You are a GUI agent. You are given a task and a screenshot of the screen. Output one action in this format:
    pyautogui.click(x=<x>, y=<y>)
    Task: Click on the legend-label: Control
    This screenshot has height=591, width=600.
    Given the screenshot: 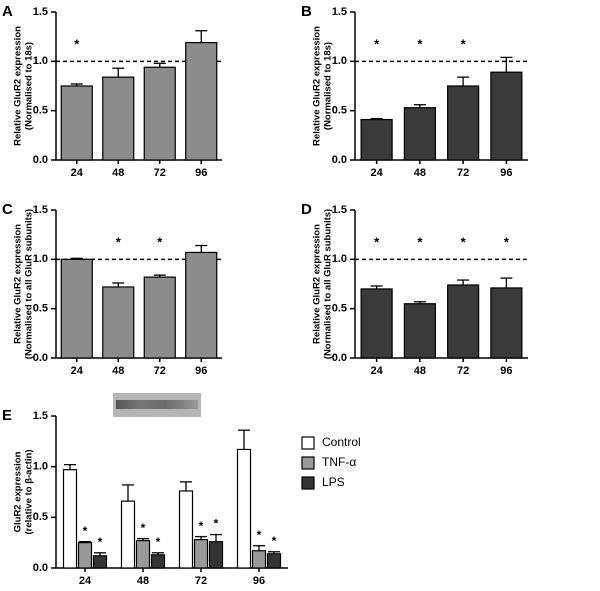 What is the action you would take?
    pyautogui.click(x=341, y=442)
    